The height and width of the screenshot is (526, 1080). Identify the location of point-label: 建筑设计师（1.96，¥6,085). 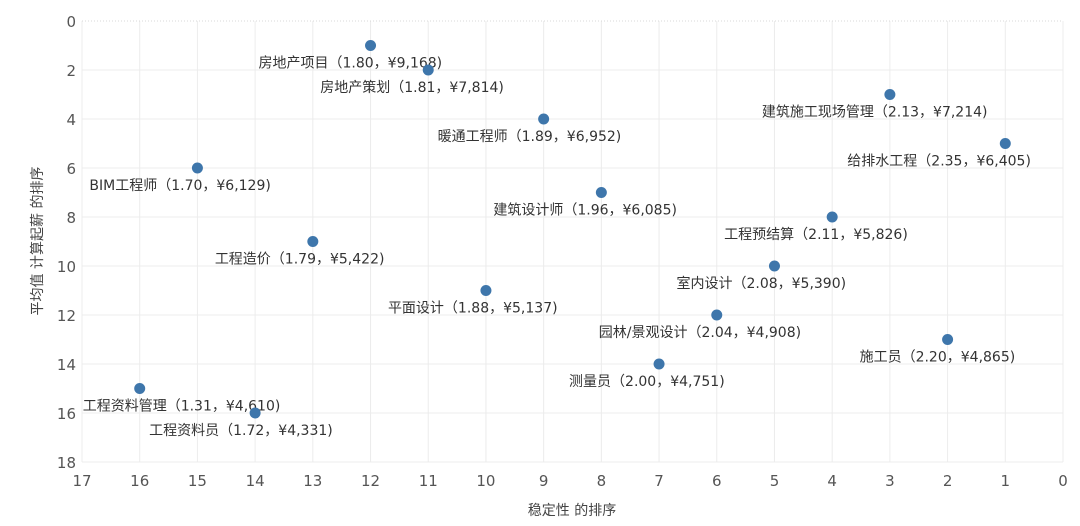
(585, 211).